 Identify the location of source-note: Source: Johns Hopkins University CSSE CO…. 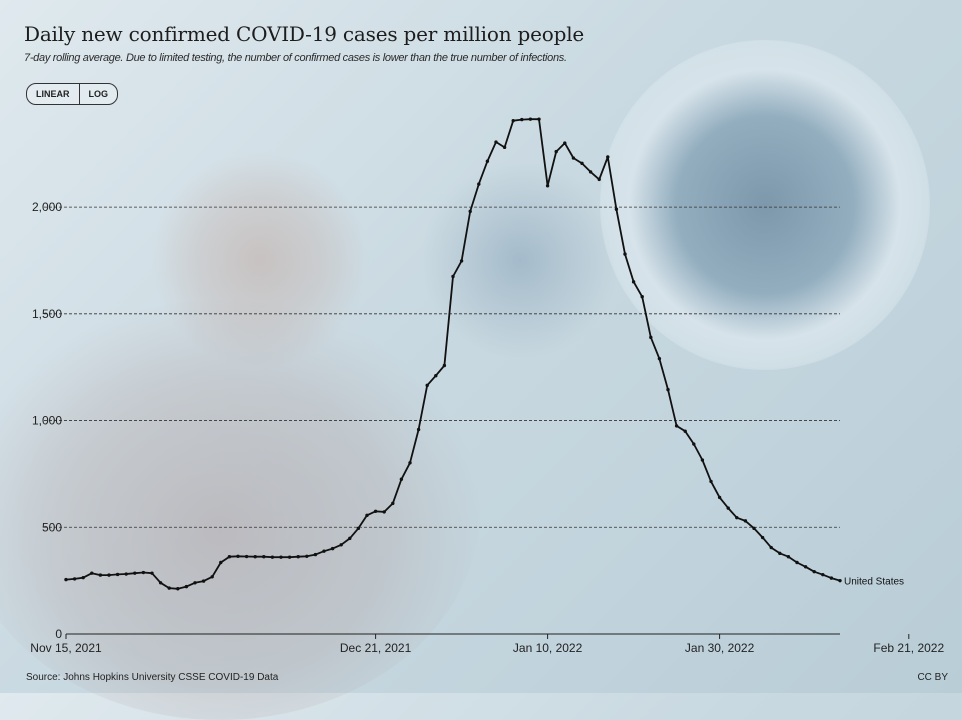
(152, 677).